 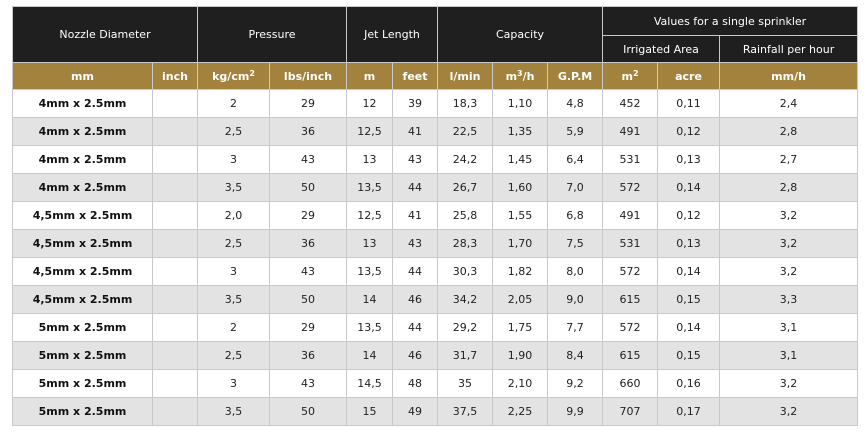 What do you see at coordinates (415, 76) in the screenshot?
I see `unit-feet: feet` at bounding box center [415, 76].